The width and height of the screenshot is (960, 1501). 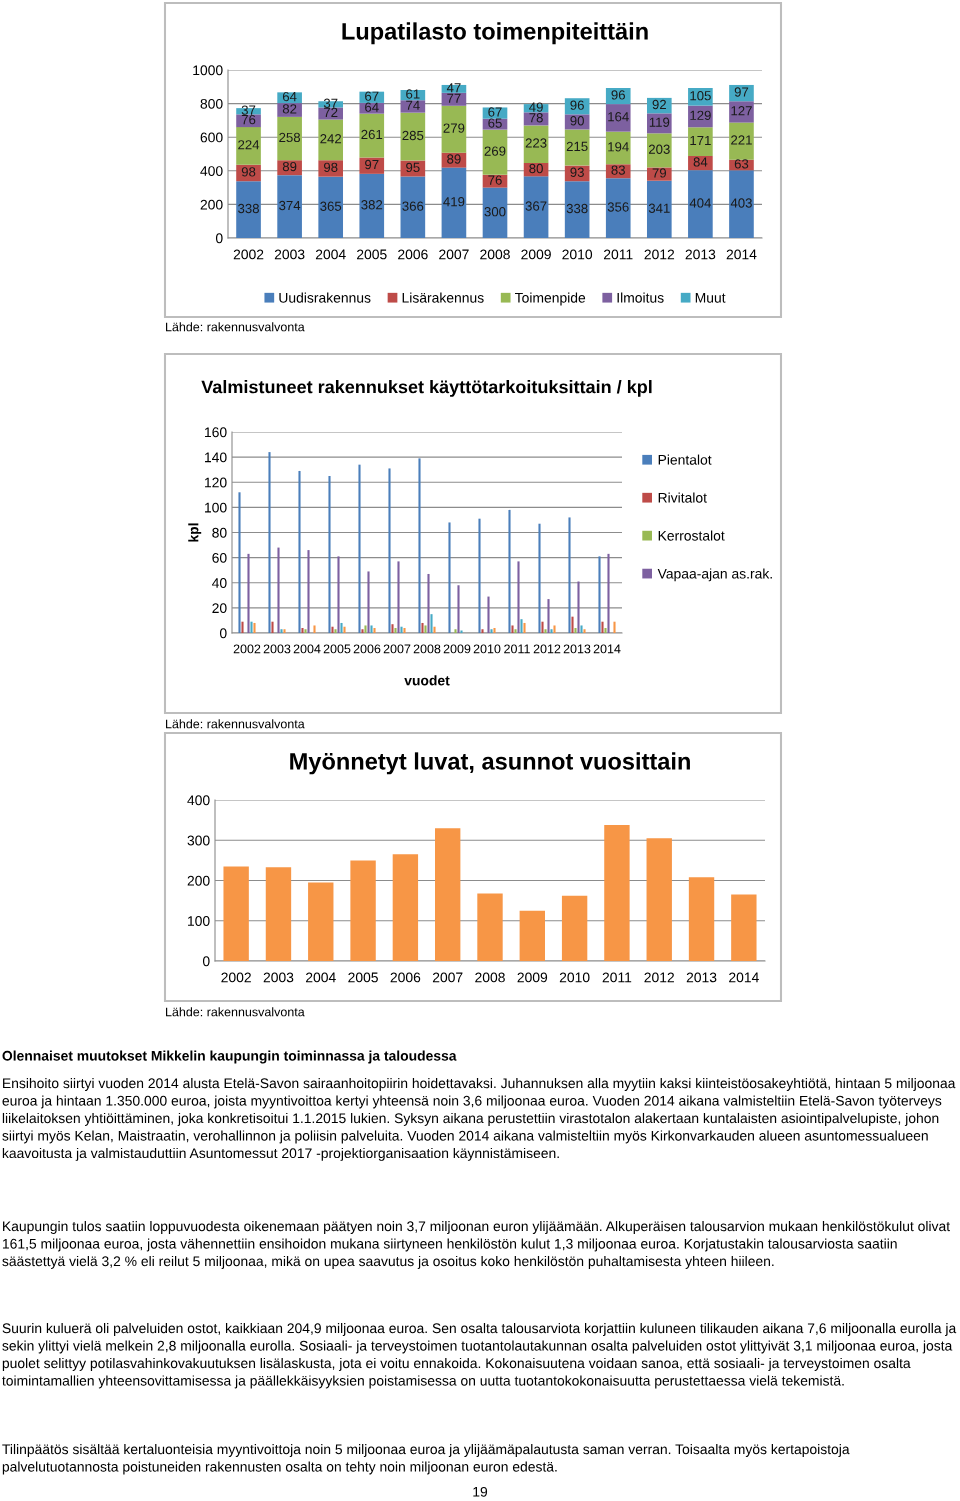 What do you see at coordinates (659, 173) in the screenshot?
I see `data-label: 79` at bounding box center [659, 173].